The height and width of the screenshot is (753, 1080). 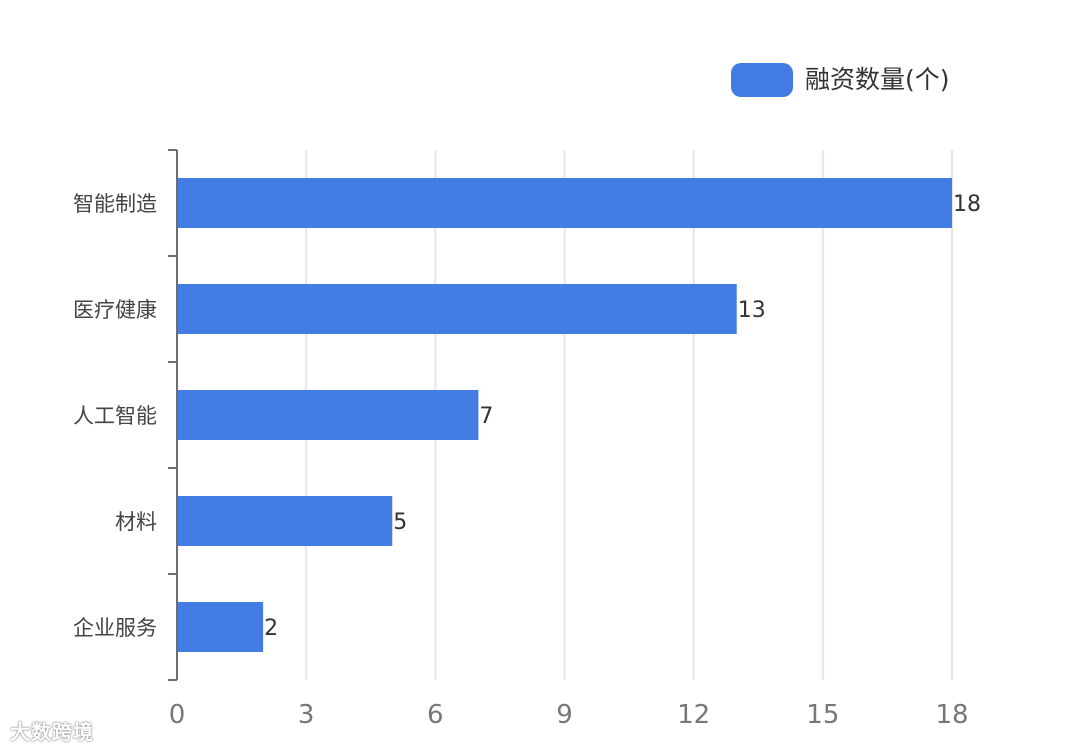 What do you see at coordinates (52, 732) in the screenshot?
I see `watermark-logo: 大数跨境` at bounding box center [52, 732].